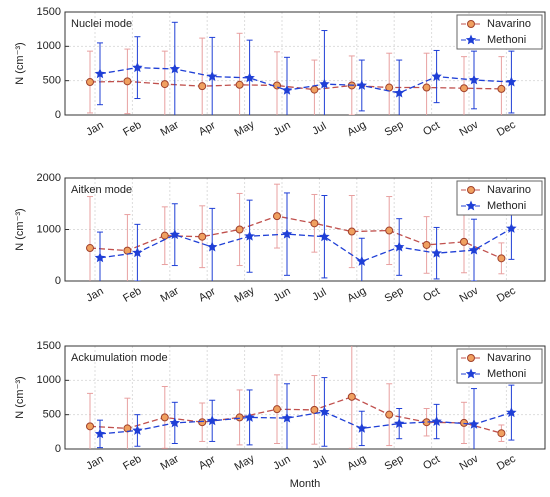 The width and height of the screenshot is (550, 497). What do you see at coordinates (49, 178) in the screenshot?
I see `y-tick-label: 2000` at bounding box center [49, 178].